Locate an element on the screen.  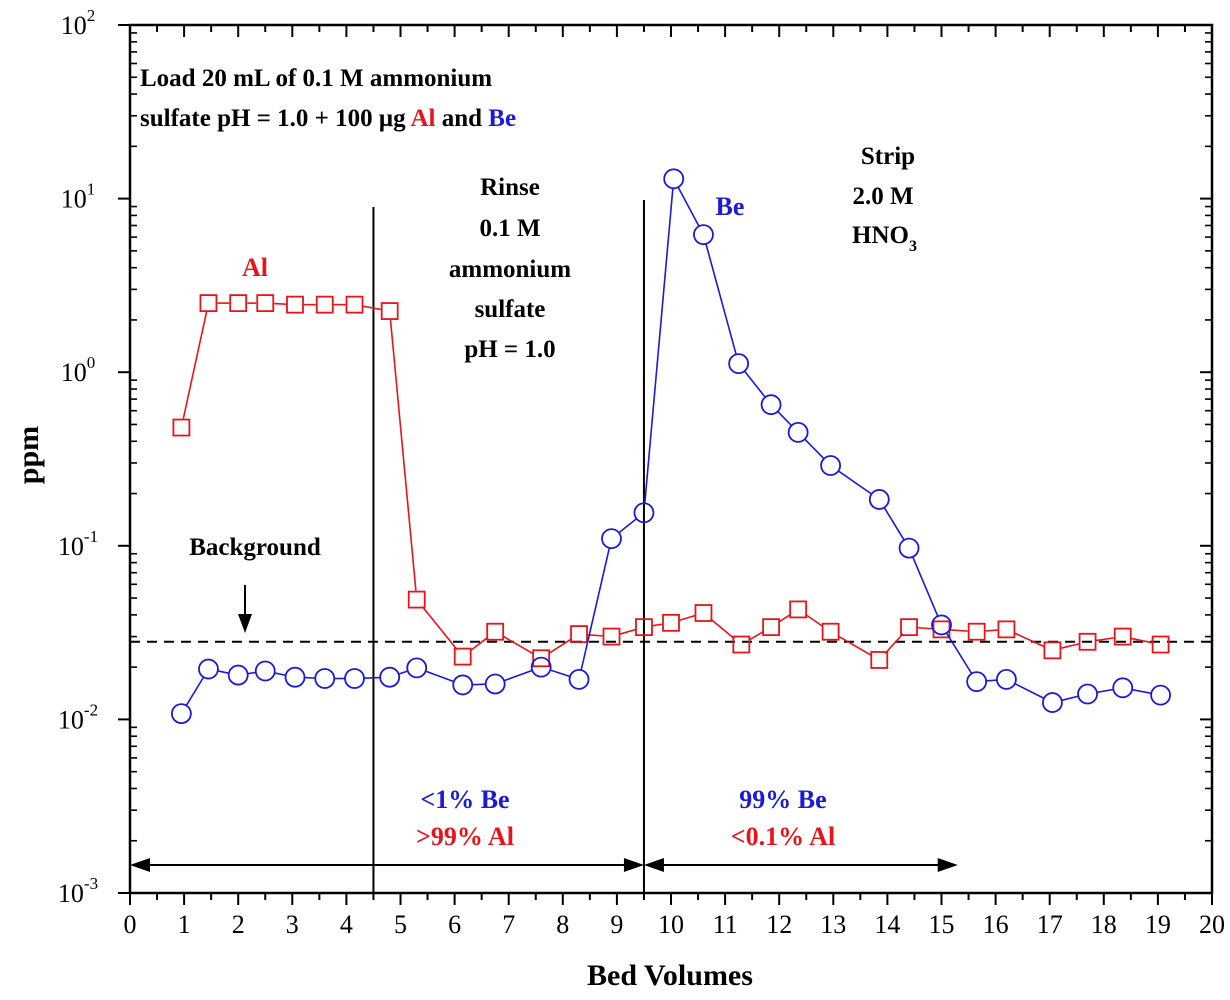
load-line2-al: Al is located at coordinates (422, 118).